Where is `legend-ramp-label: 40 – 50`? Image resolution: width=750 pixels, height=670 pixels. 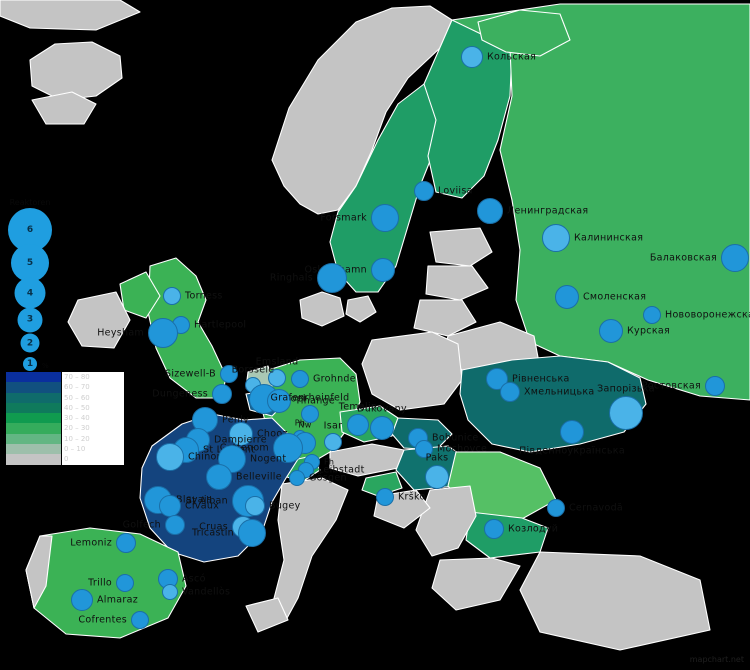 legend-ramp-label: 40 – 50 is located at coordinates (93, 408).